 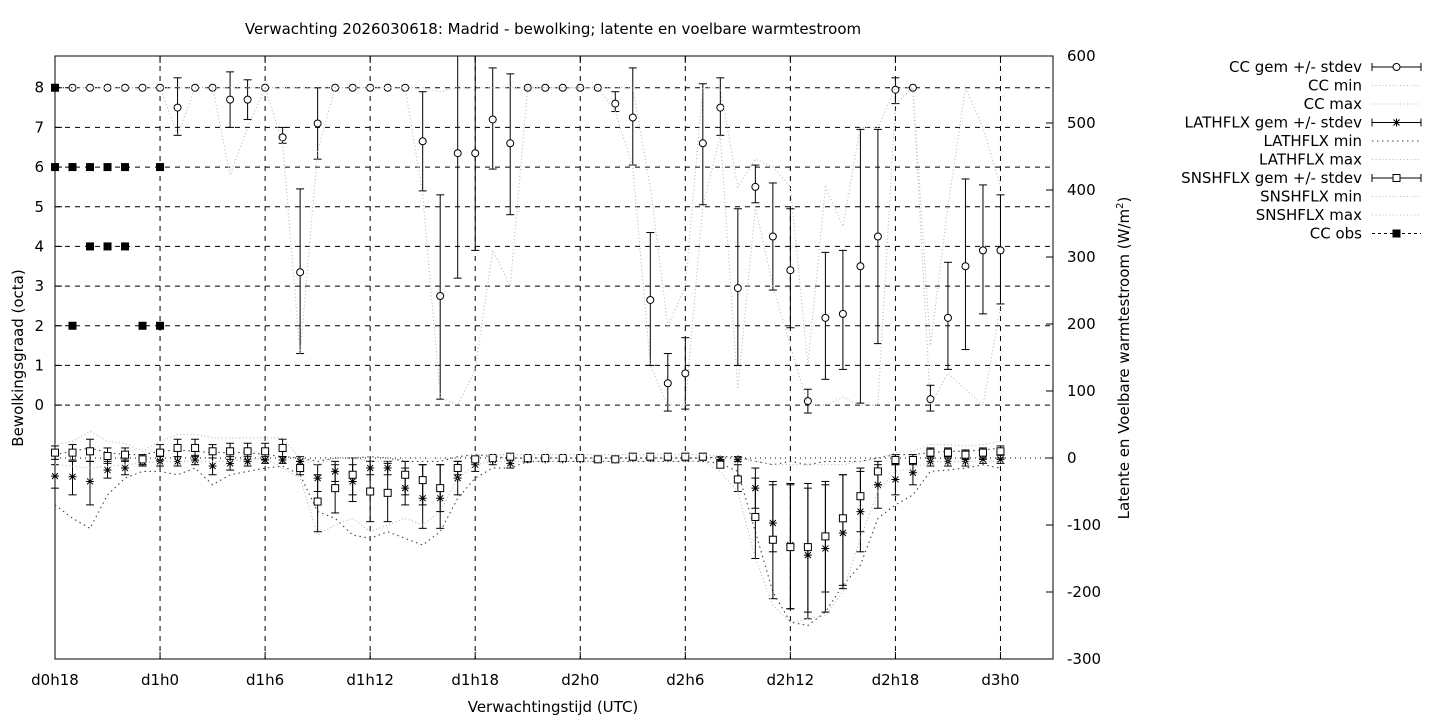 I want to click on y-tick-label-left: 2, so click(x=39, y=326).